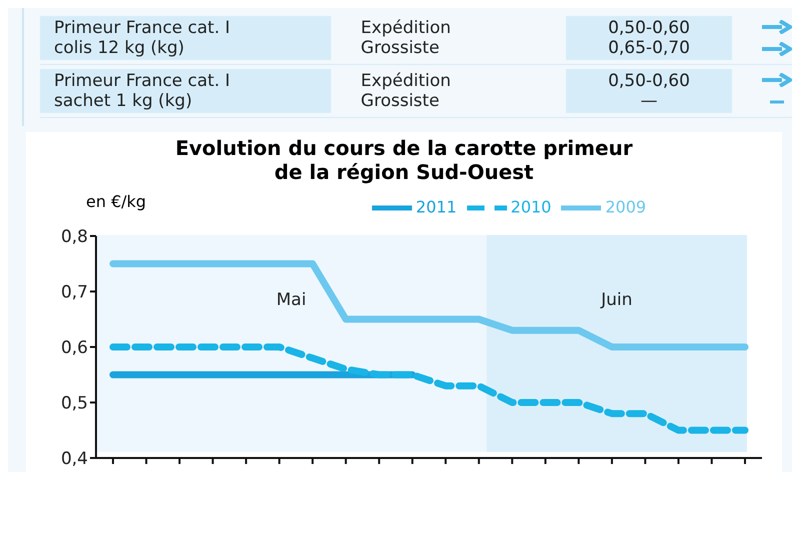  I want to click on y-tick-label: 0,5, so click(74, 404).